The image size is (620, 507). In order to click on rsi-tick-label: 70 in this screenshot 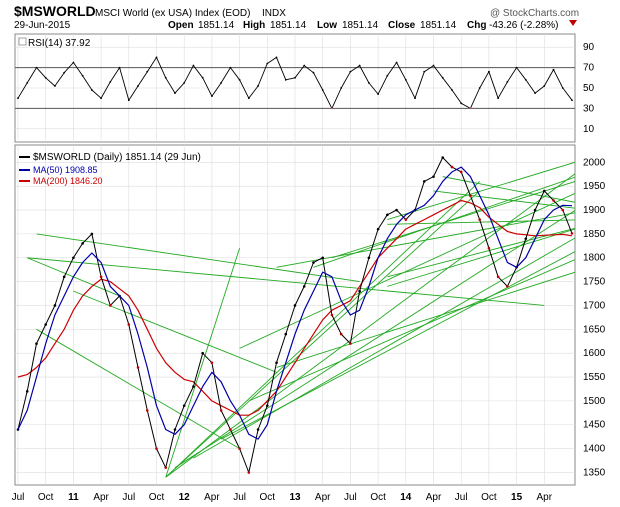, I will do `click(589, 68)`.